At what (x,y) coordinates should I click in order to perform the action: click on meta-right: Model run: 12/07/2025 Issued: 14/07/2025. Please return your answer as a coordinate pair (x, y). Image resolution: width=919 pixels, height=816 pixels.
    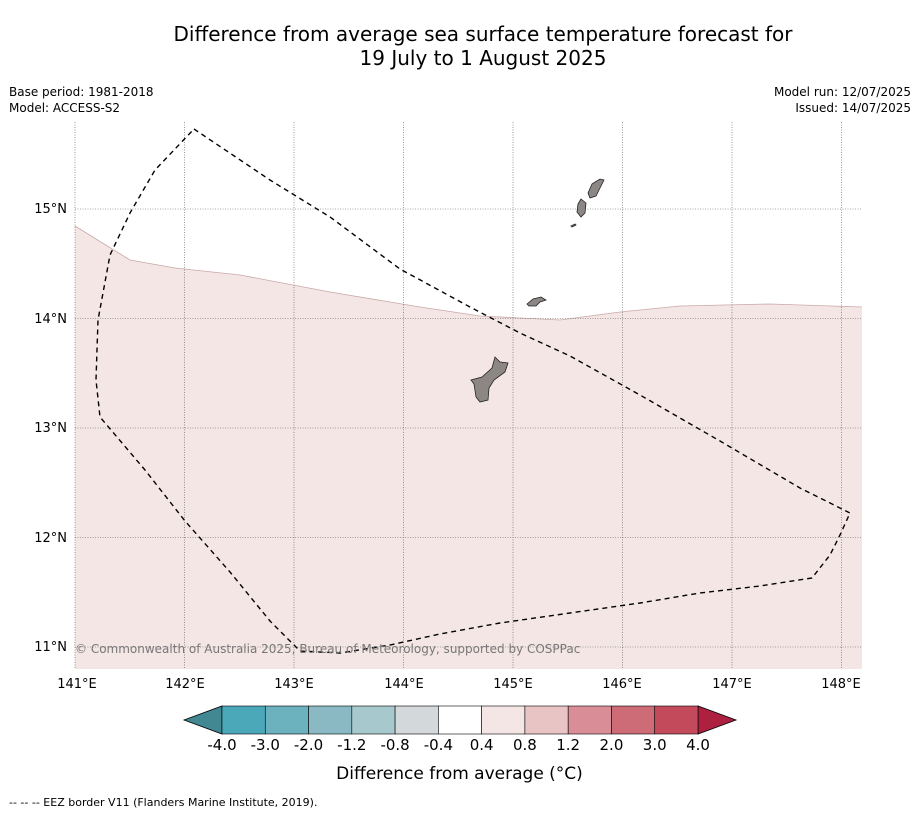
    Looking at the image, I should click on (842, 100).